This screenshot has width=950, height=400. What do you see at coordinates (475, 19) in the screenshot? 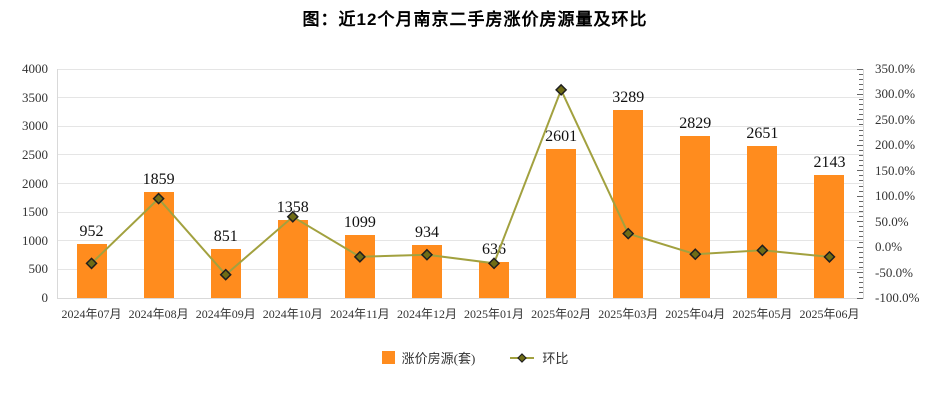
I see `chart-title: 图：近12个月南京二手房涨价房源量及环比` at bounding box center [475, 19].